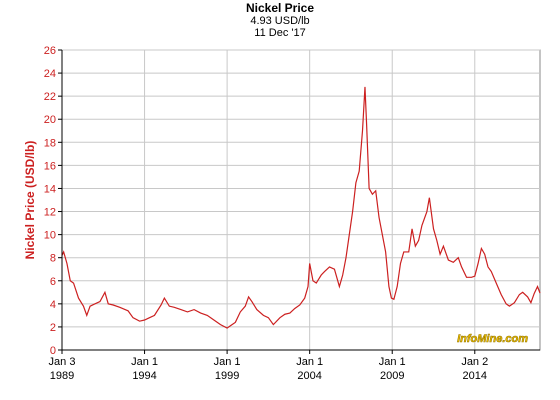 This screenshot has width=560, height=400. Describe the element at coordinates (50, 120) in the screenshot. I see `y-tick-label: 20` at that location.